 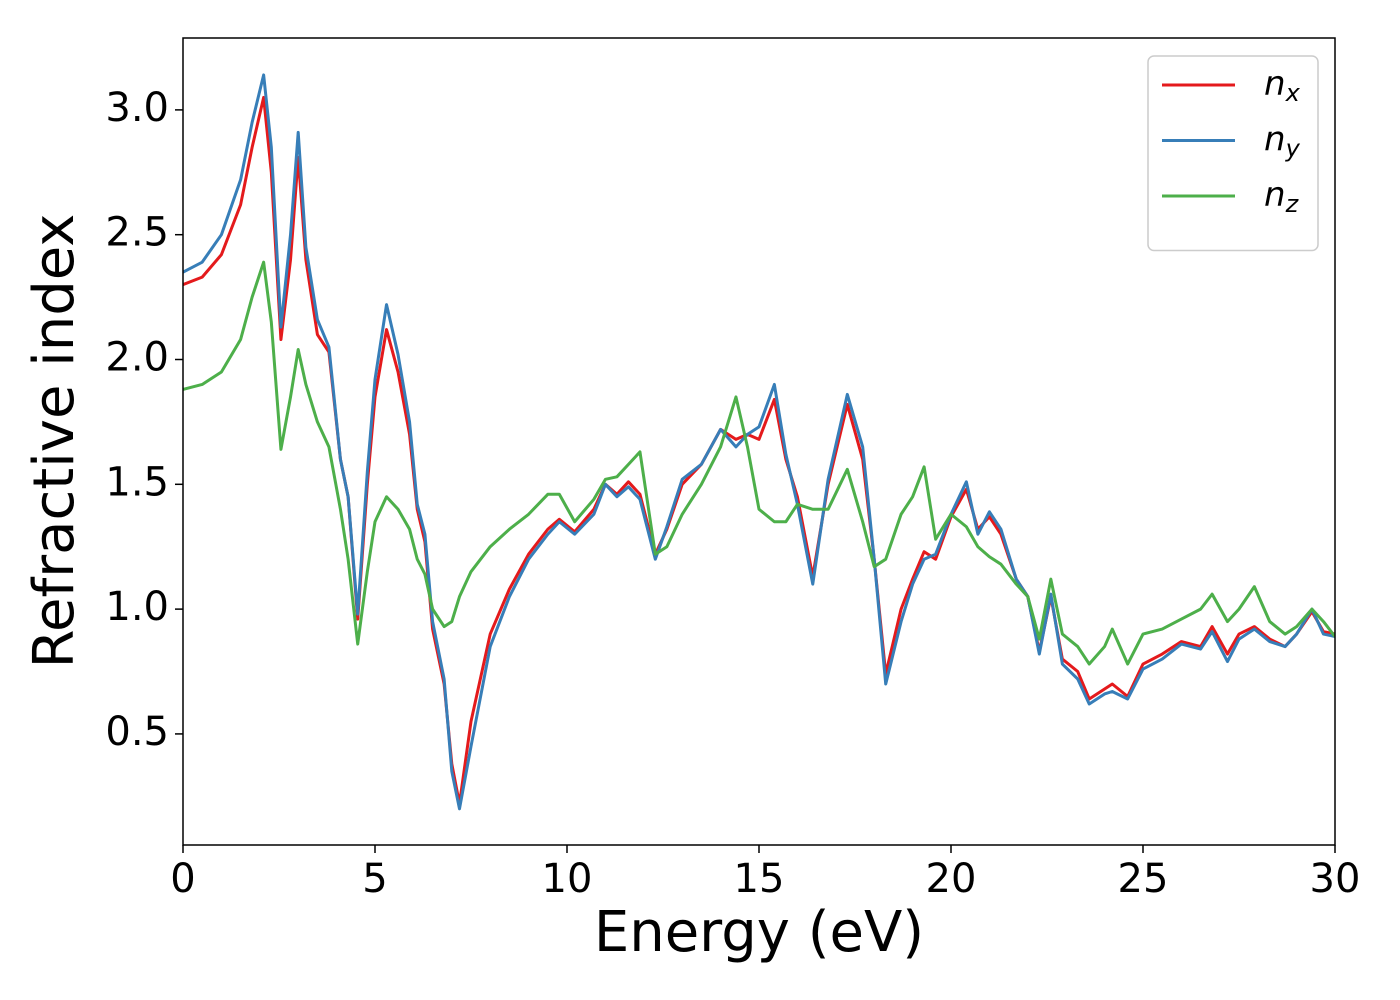 What do you see at coordinates (759, 932) in the screenshot?
I see `x-axis-label: Energy (eV)` at bounding box center [759, 932].